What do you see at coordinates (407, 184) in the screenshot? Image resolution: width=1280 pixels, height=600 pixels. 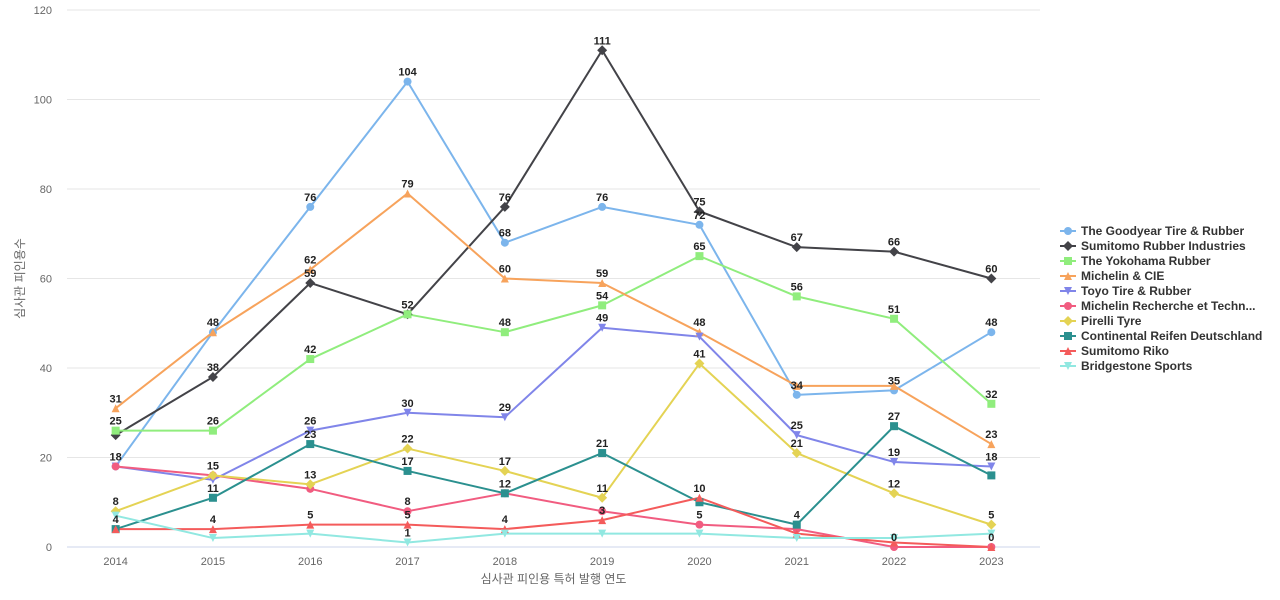 I see `data-label: 79` at bounding box center [407, 184].